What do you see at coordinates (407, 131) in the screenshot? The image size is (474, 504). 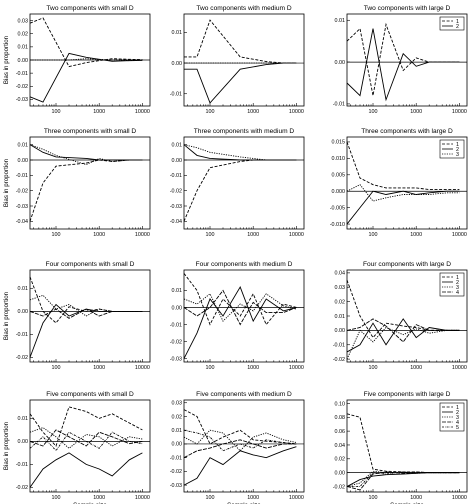 I see `panel-title: Three components with large D` at bounding box center [407, 131].